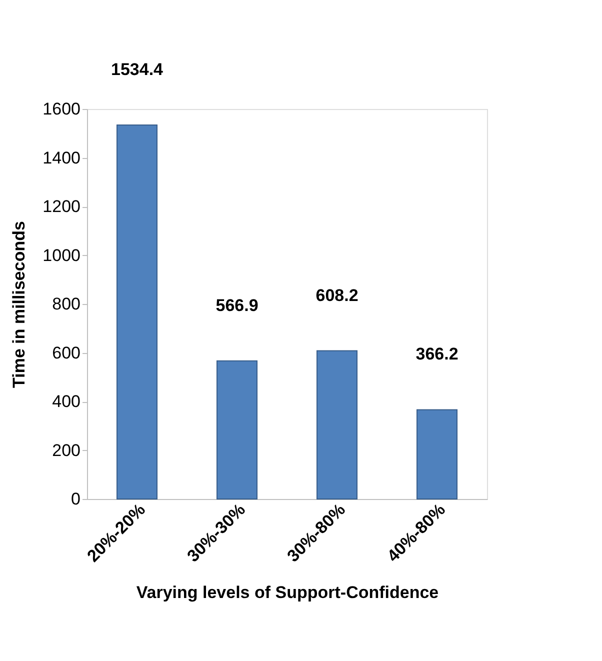  What do you see at coordinates (287, 592) in the screenshot?
I see `x-axis-title: Varying levels of Support-Confidence` at bounding box center [287, 592].